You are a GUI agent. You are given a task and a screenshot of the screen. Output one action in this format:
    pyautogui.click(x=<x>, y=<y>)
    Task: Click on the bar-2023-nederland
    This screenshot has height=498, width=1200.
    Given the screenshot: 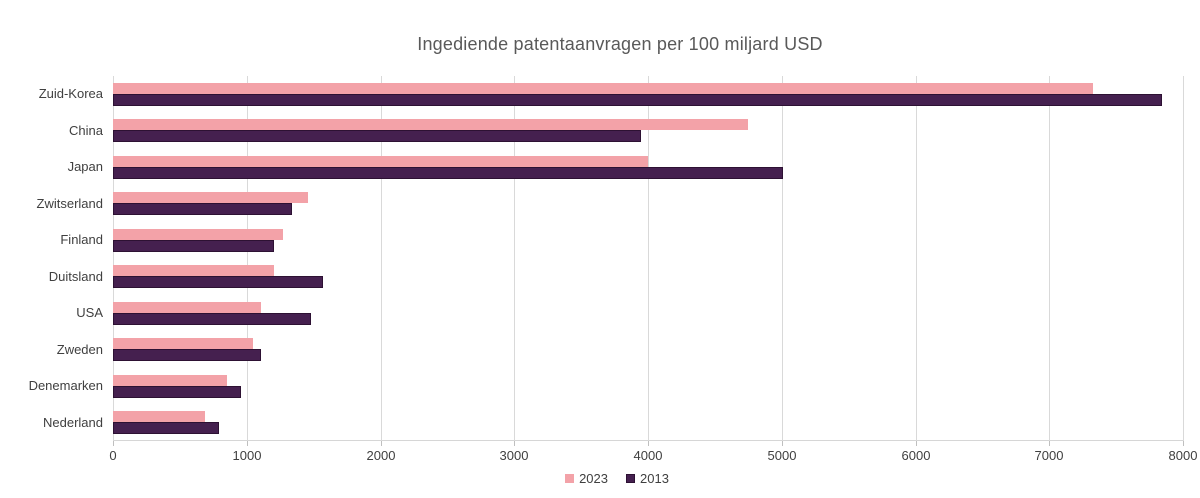 What is the action you would take?
    pyautogui.click(x=159, y=417)
    